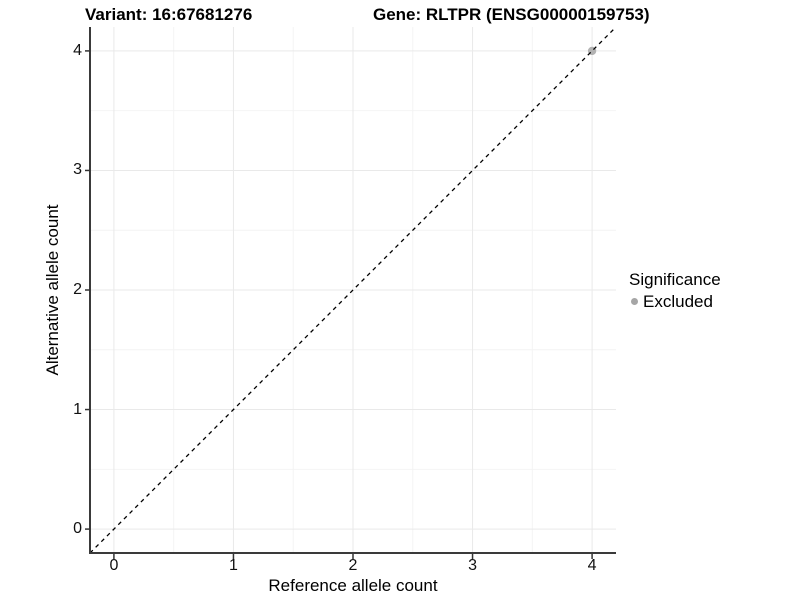  I want to click on legend: Significance Excluded, so click(675, 290).